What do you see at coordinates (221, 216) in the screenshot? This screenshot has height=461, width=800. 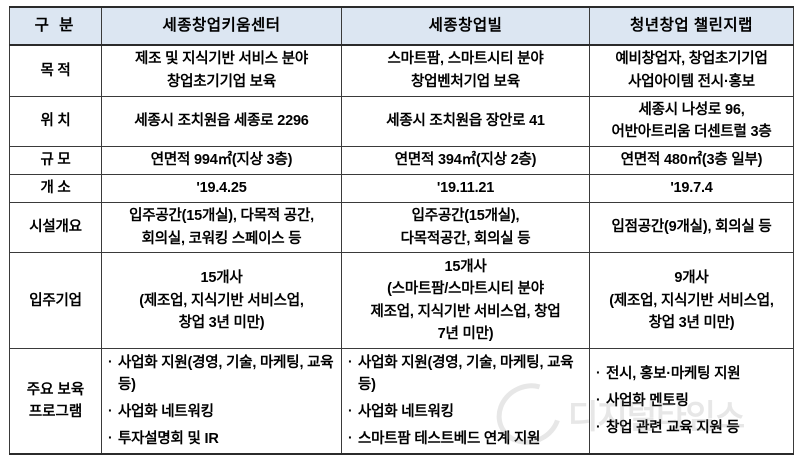 I see `cell-line: 입주공간(15개실), 다목적 공간,` at bounding box center [221, 216].